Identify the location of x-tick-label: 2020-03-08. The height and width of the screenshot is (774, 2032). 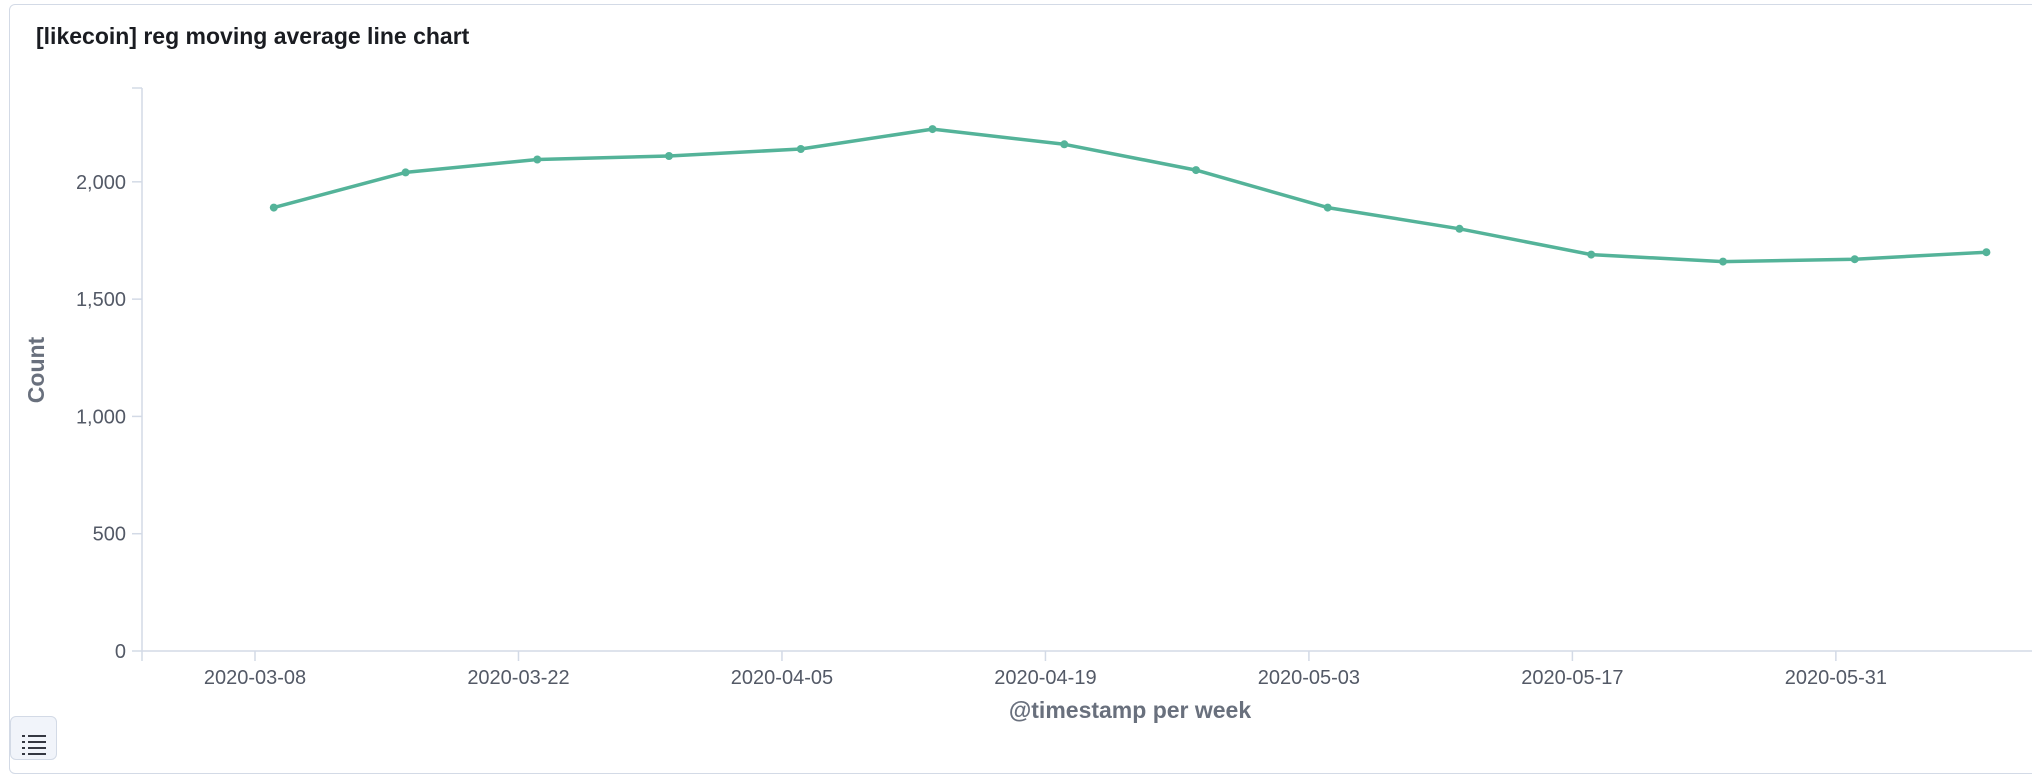
(255, 678).